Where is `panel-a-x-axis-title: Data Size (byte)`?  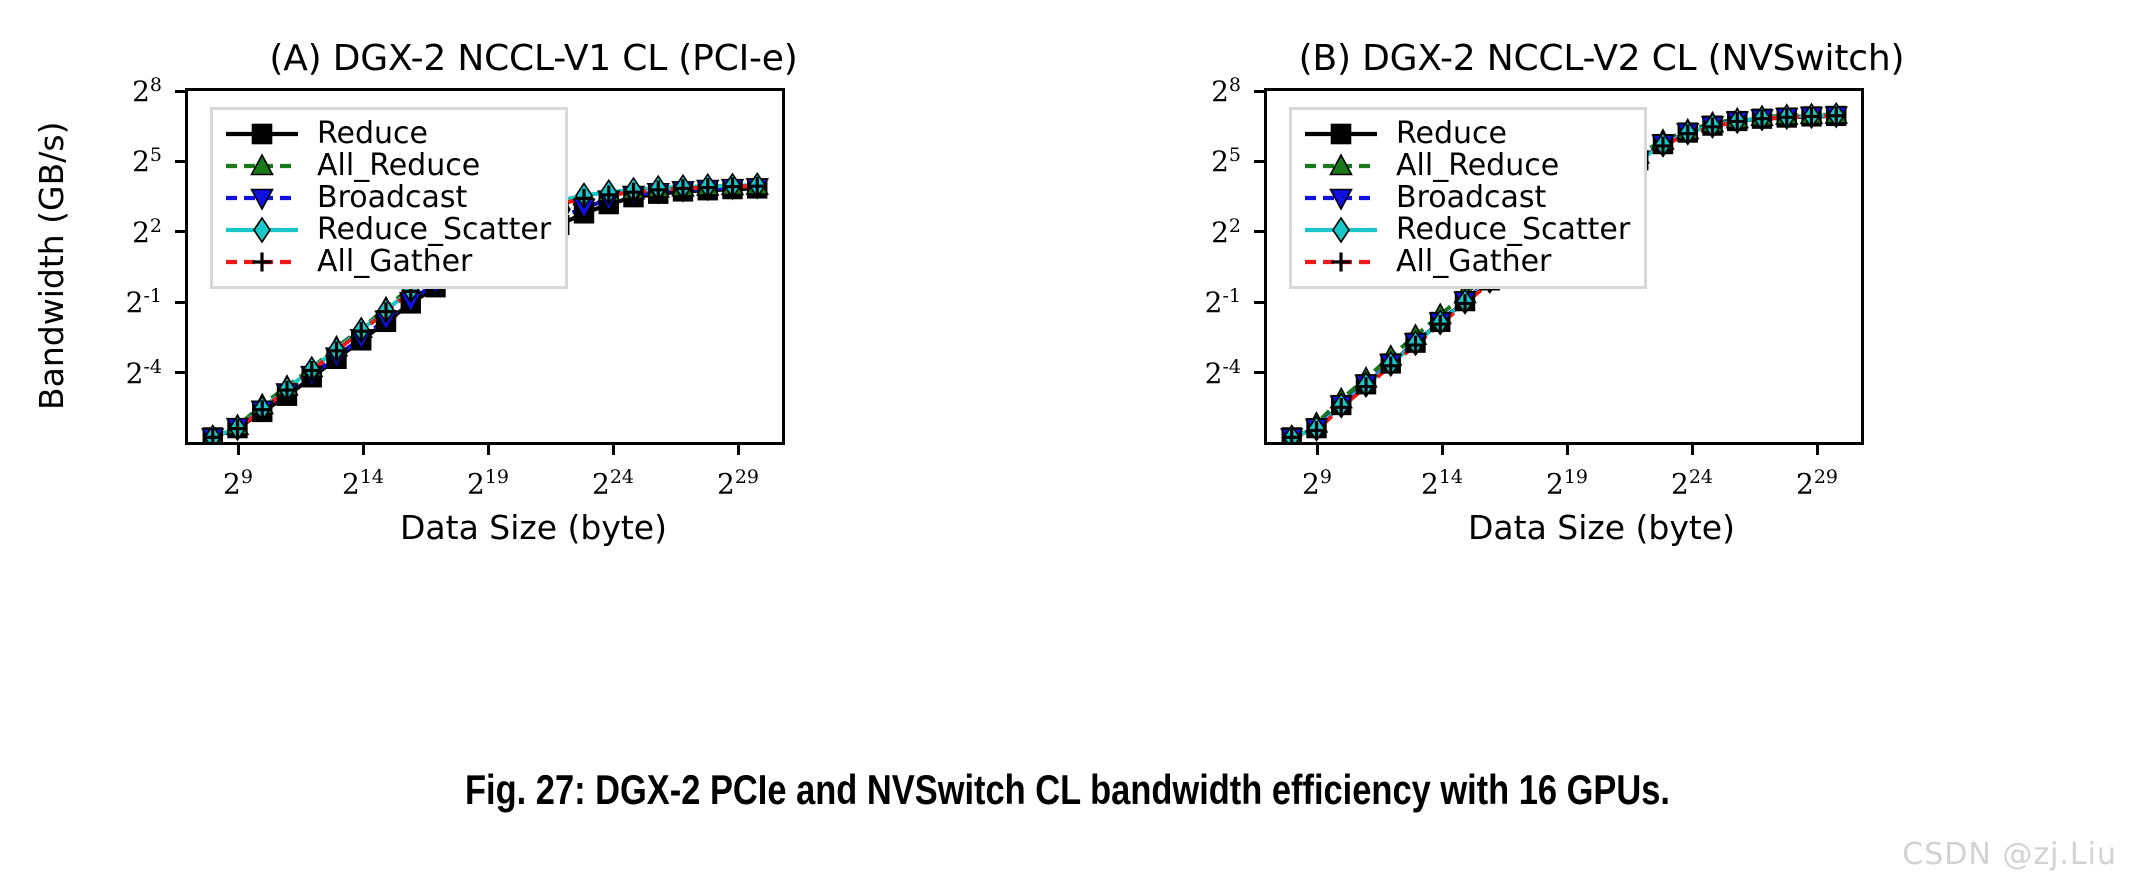 panel-a-x-axis-title: Data Size (byte) is located at coordinates (533, 527).